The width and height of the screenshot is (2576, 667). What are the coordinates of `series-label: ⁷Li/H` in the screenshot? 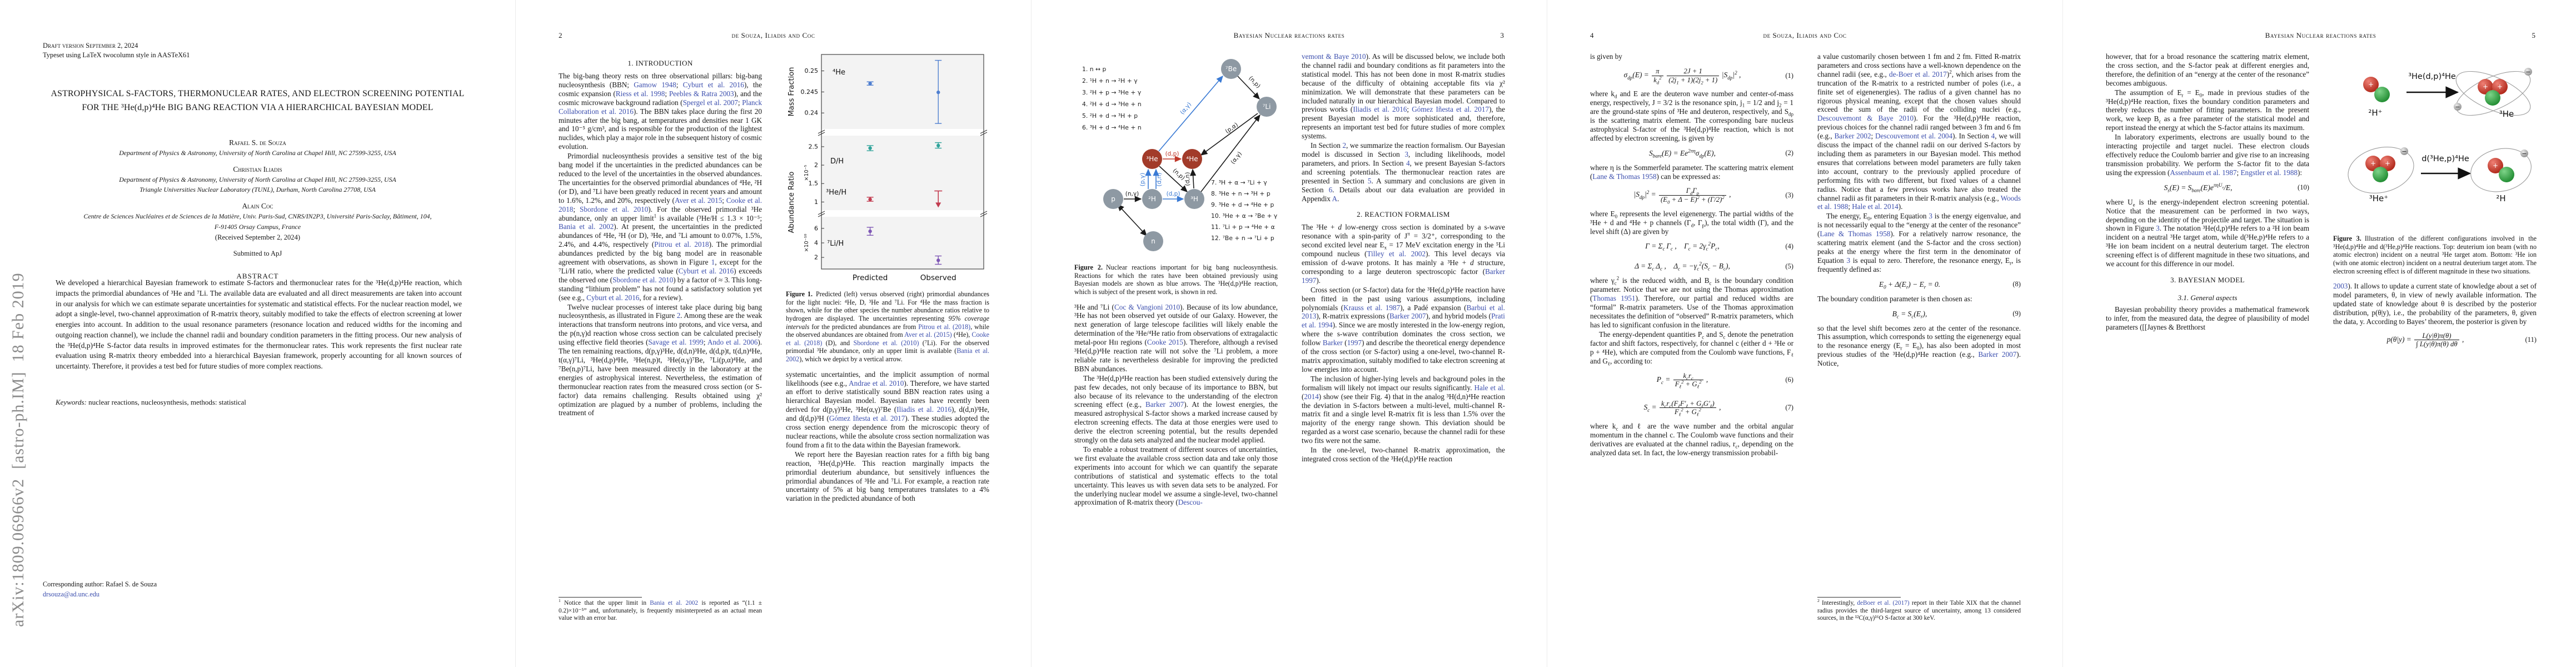 It's located at (835, 244).